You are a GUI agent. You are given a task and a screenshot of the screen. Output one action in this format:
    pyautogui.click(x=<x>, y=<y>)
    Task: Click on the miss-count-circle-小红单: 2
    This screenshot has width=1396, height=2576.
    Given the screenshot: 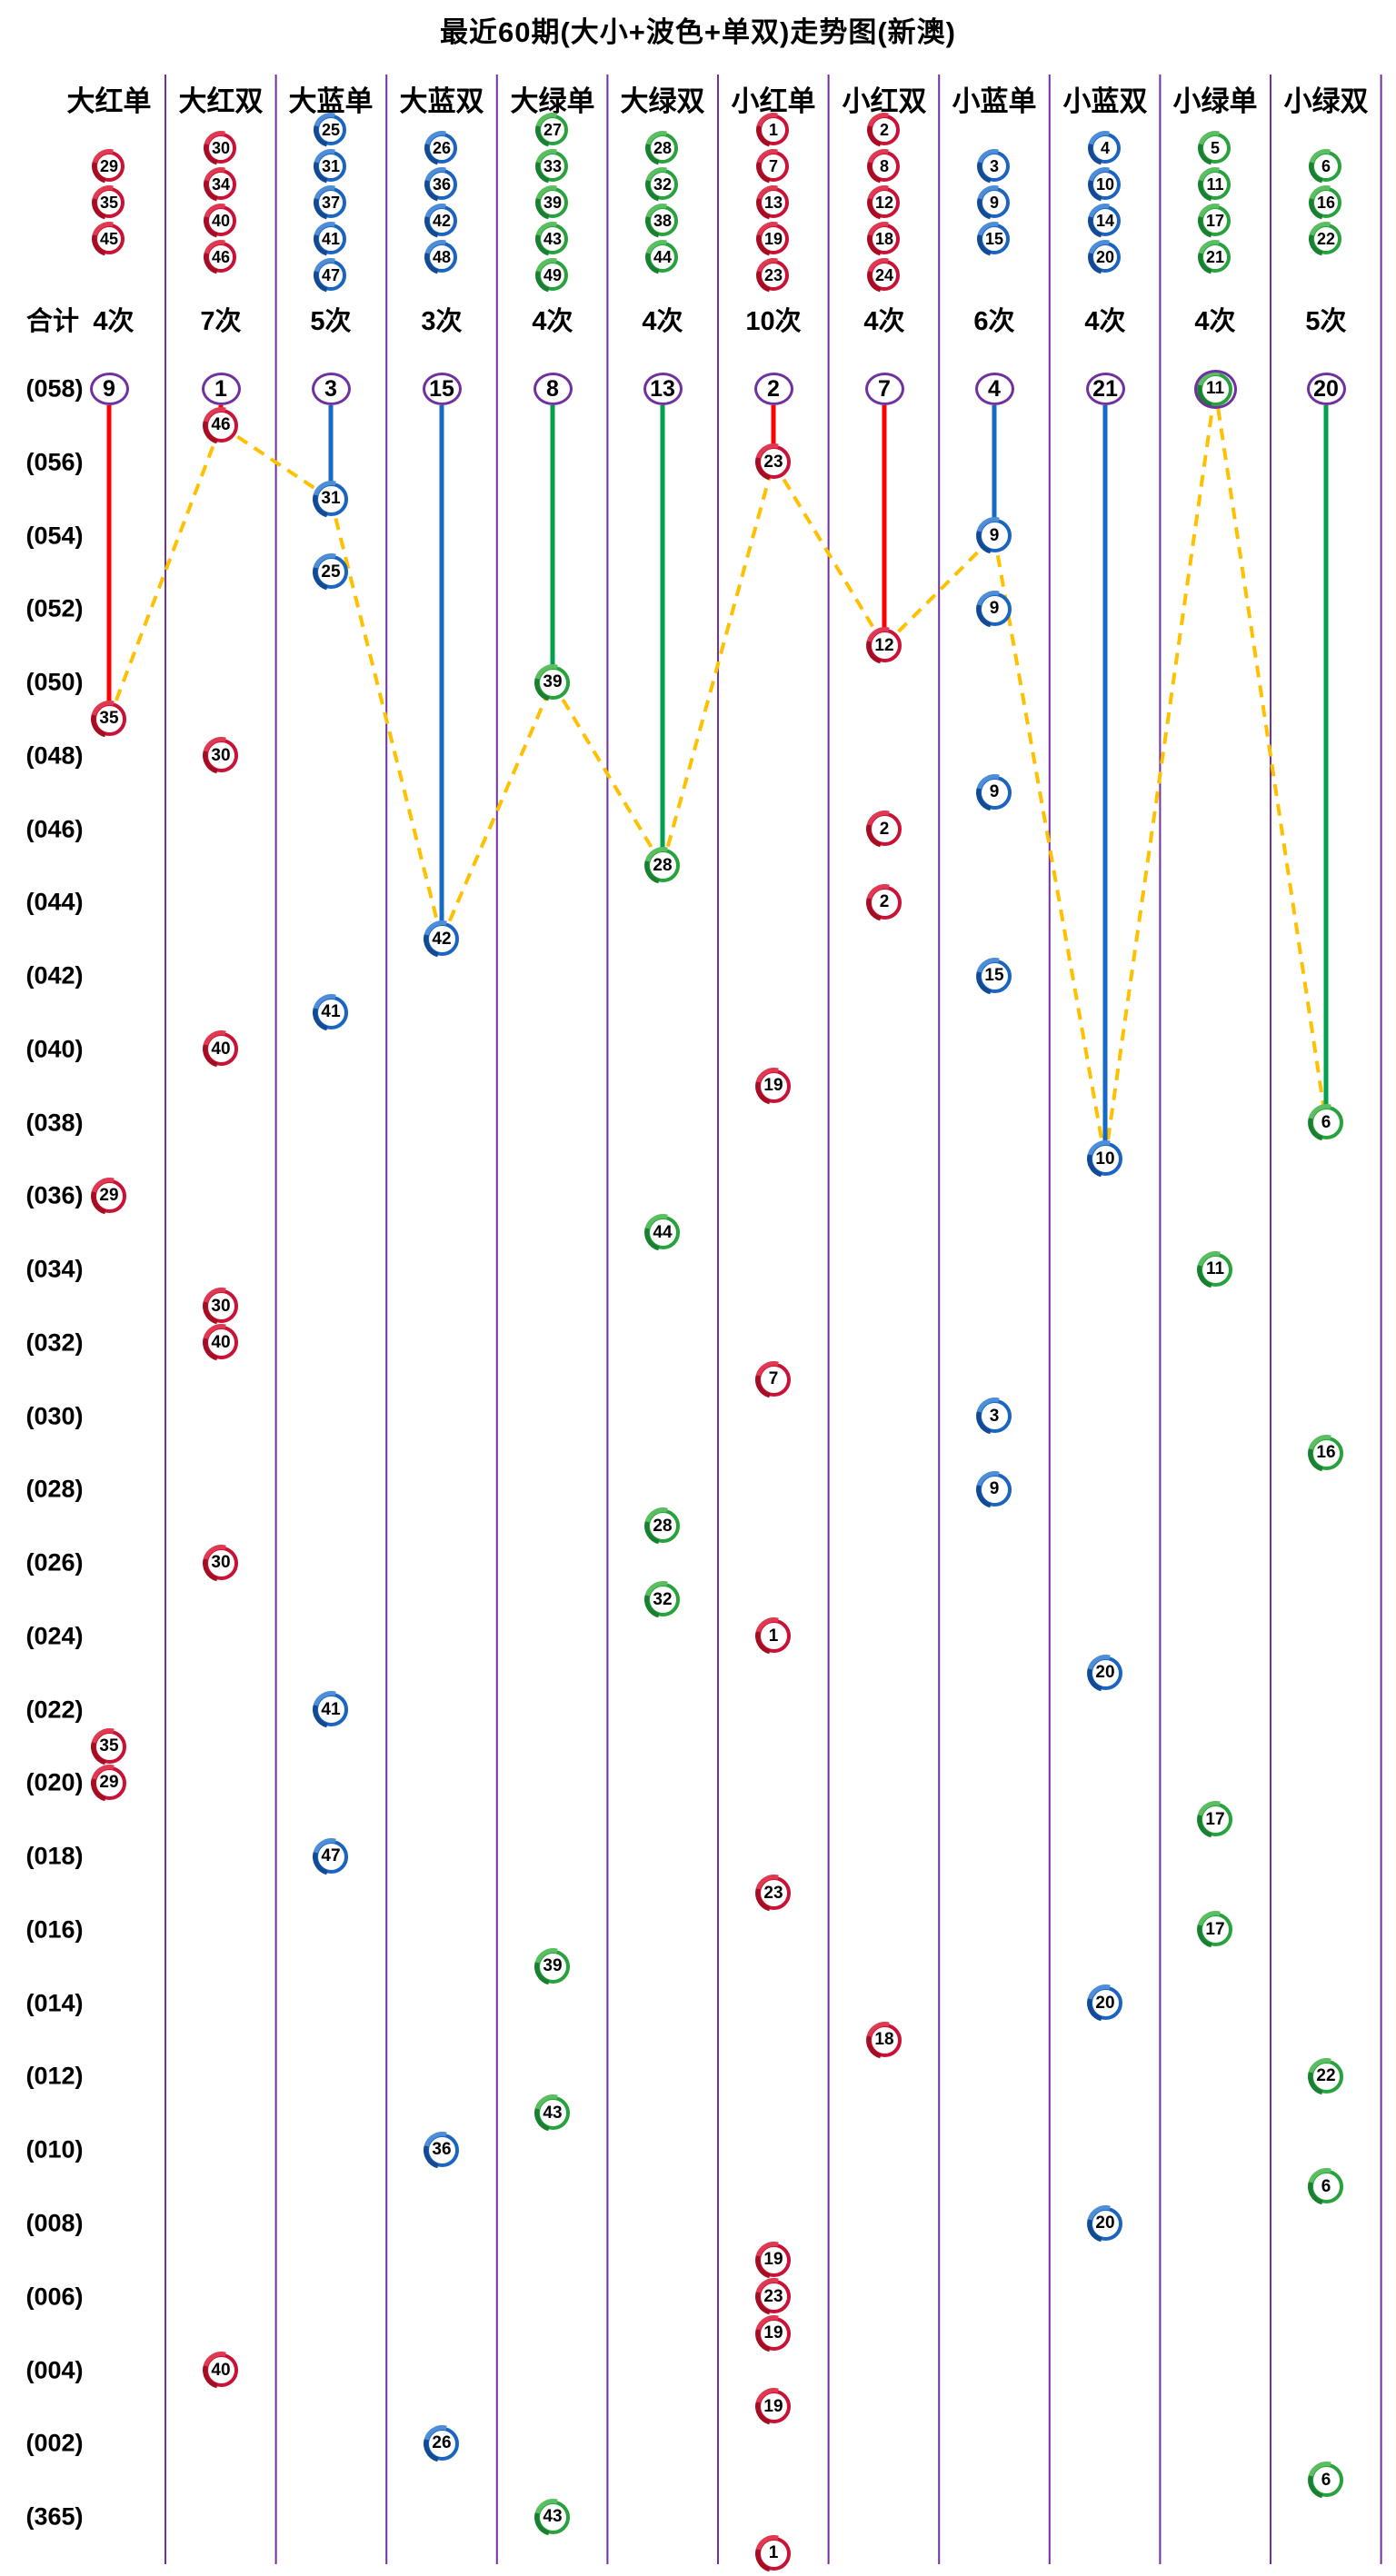 What is the action you would take?
    pyautogui.click(x=773, y=389)
    